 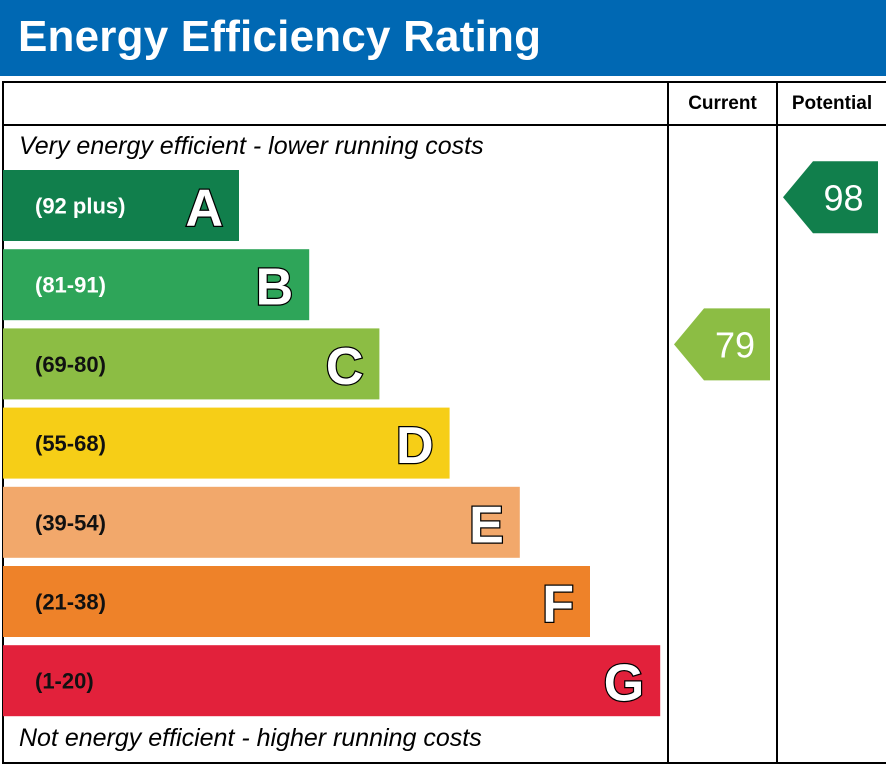 What do you see at coordinates (226, 443) in the screenshot?
I see `band-bar-d` at bounding box center [226, 443].